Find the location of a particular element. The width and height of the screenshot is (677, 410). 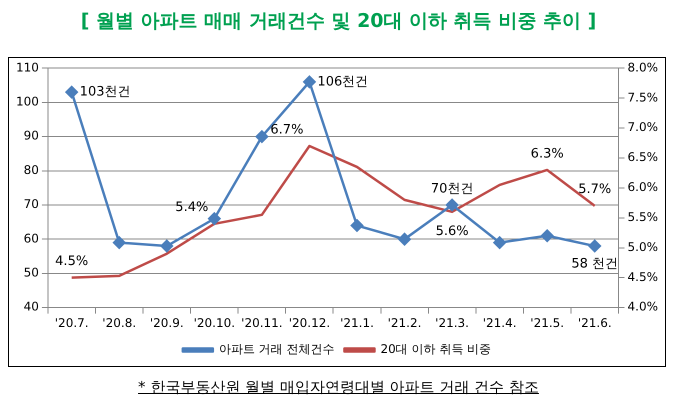

x-tick-label: '20.7. is located at coordinates (71, 323).